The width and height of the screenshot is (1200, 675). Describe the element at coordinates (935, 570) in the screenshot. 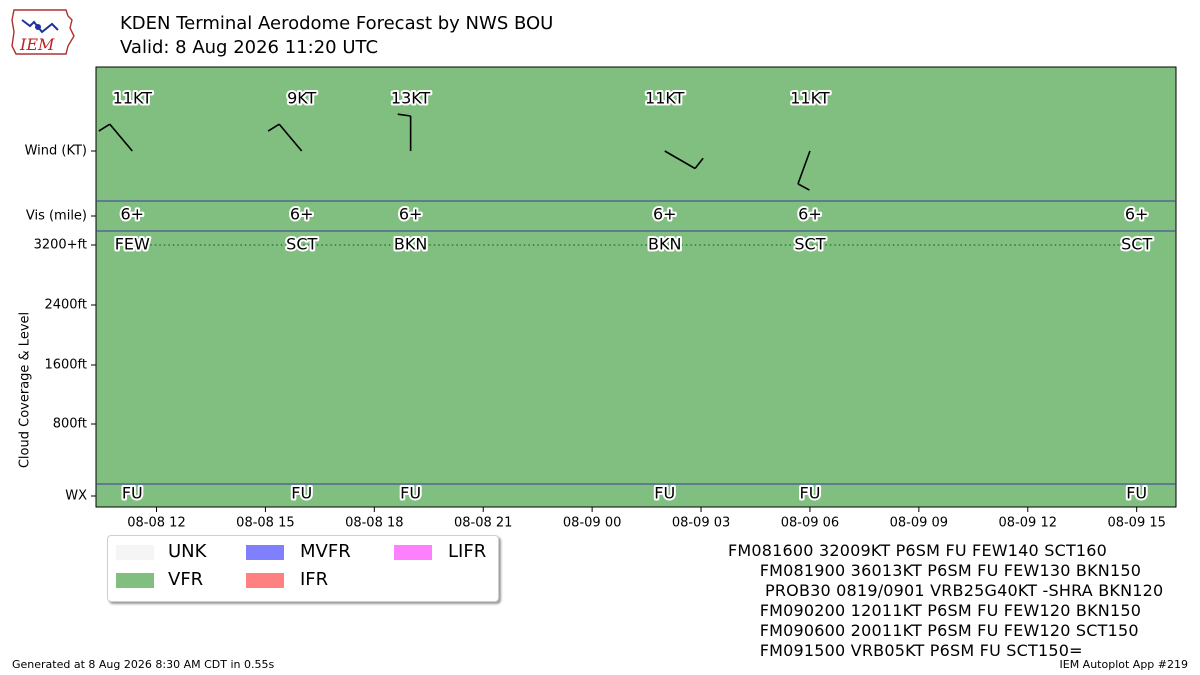

I see `taf-line: FM081900 36013KT P6SM FU FEW130 BKN150` at that location.